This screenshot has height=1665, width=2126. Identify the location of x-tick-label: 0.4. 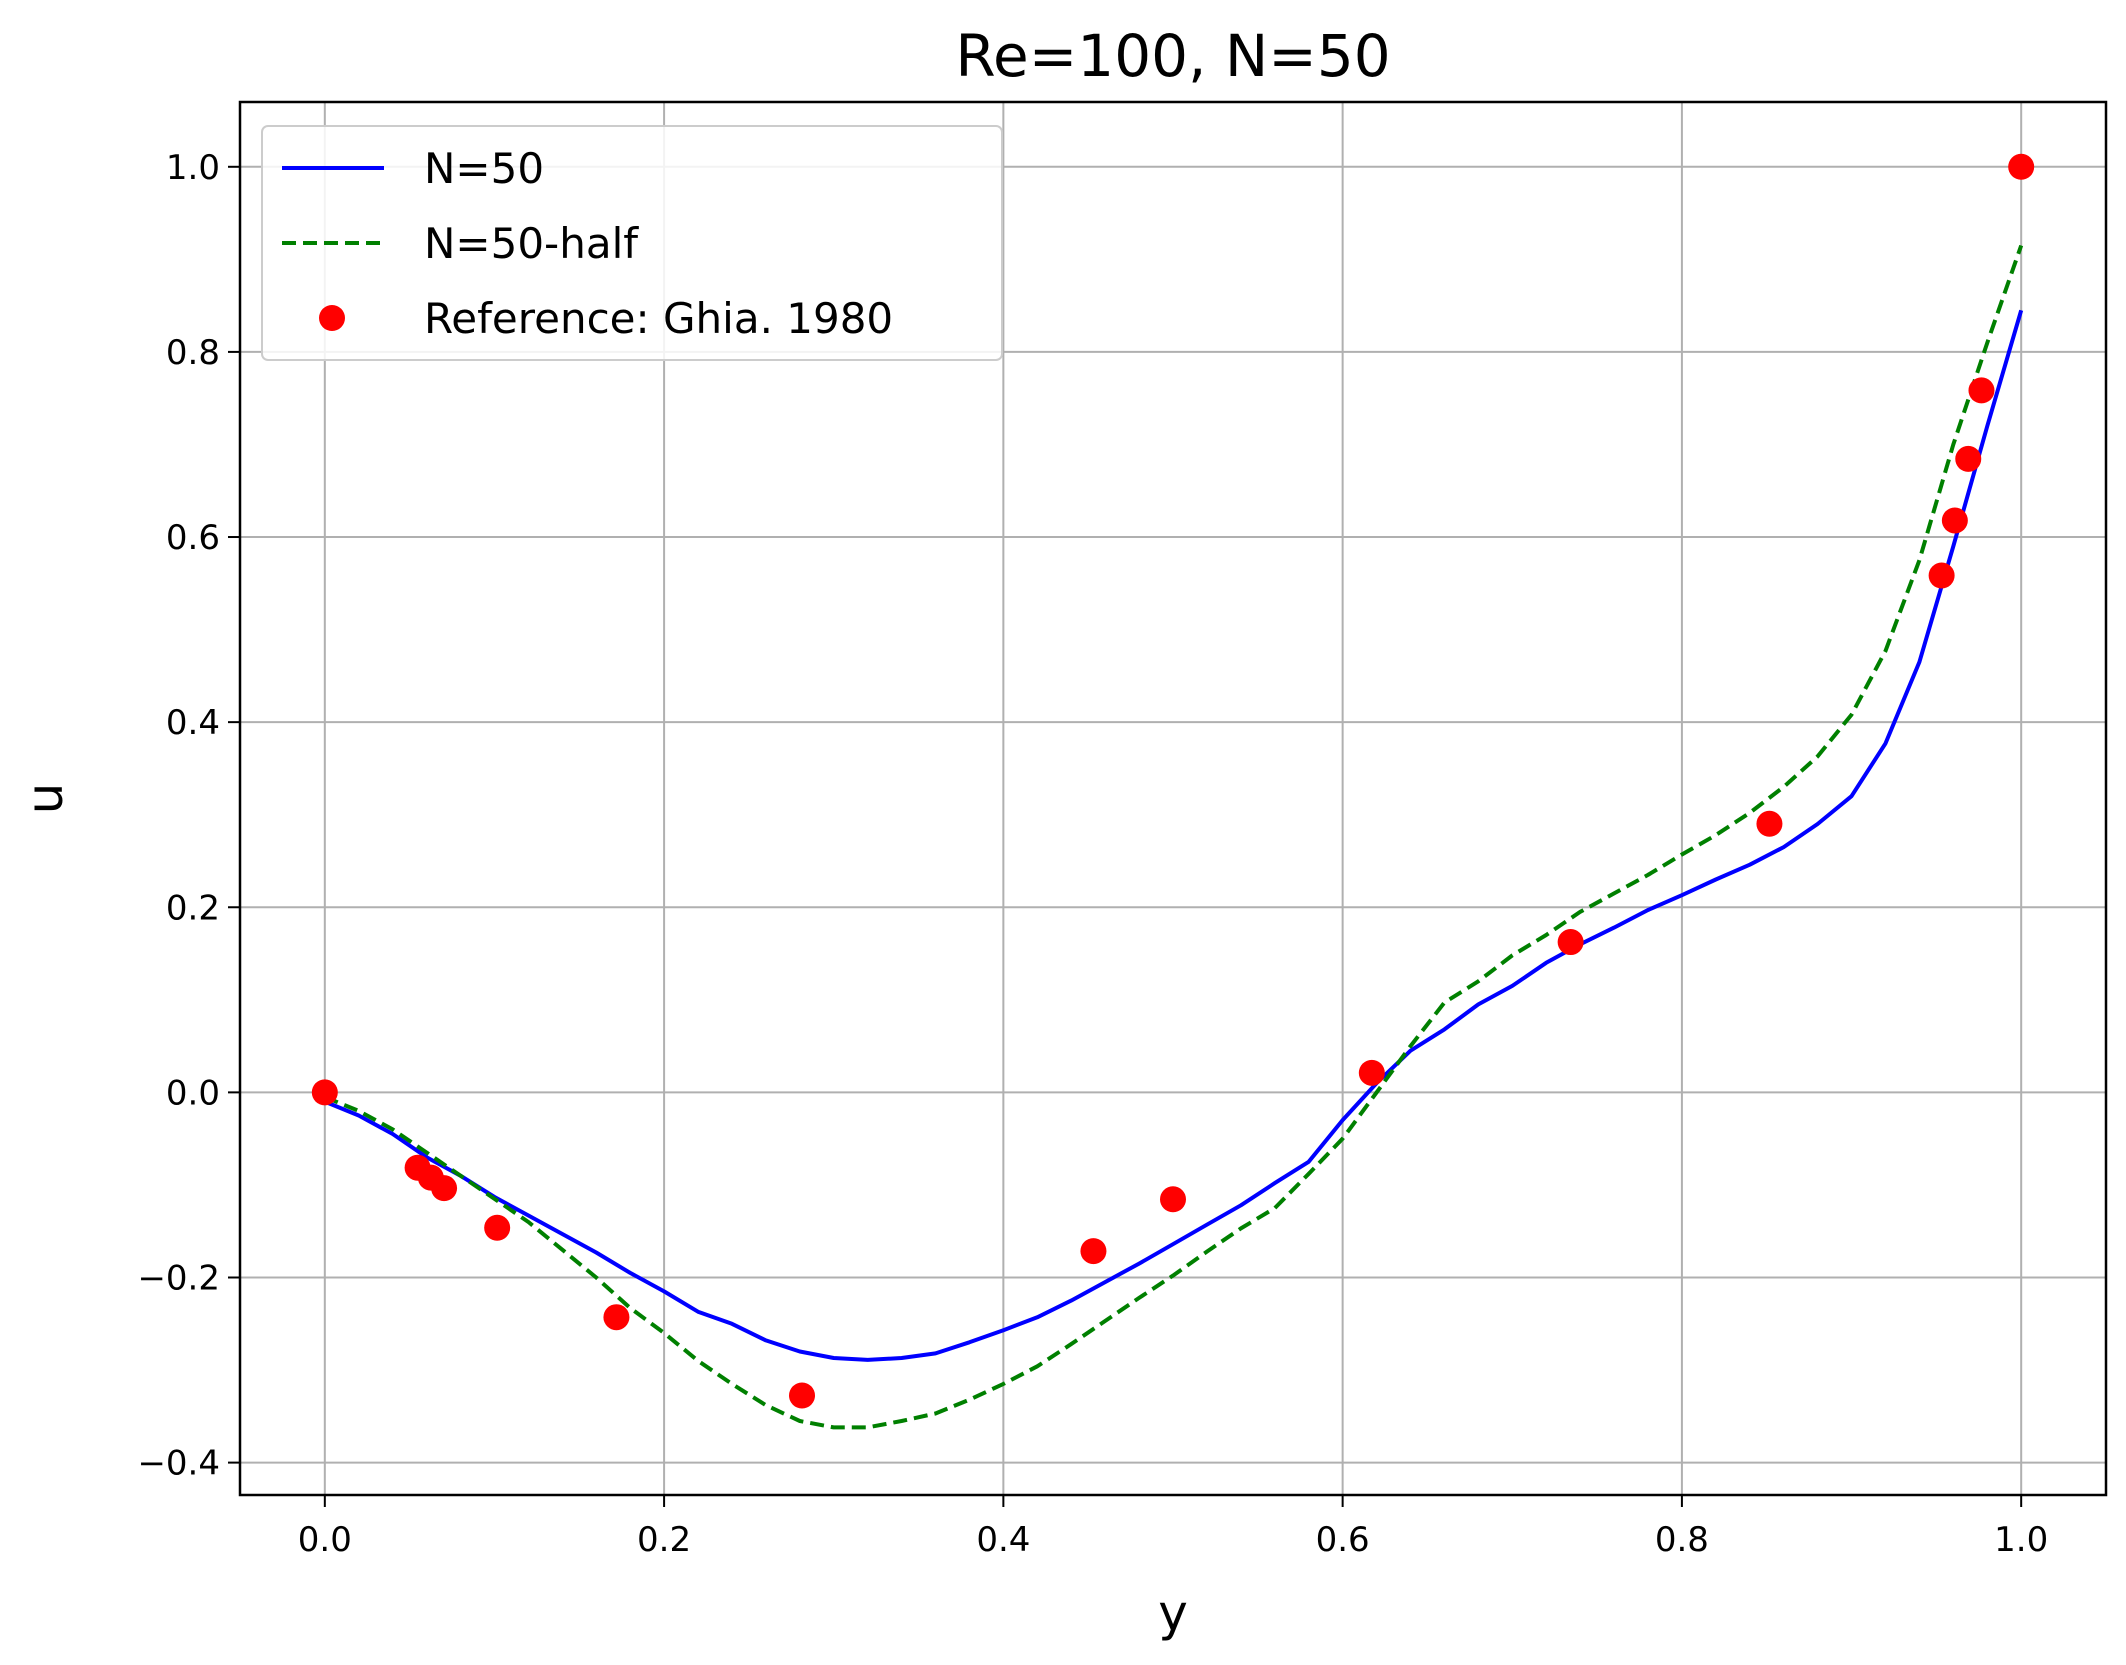
(1003, 1540).